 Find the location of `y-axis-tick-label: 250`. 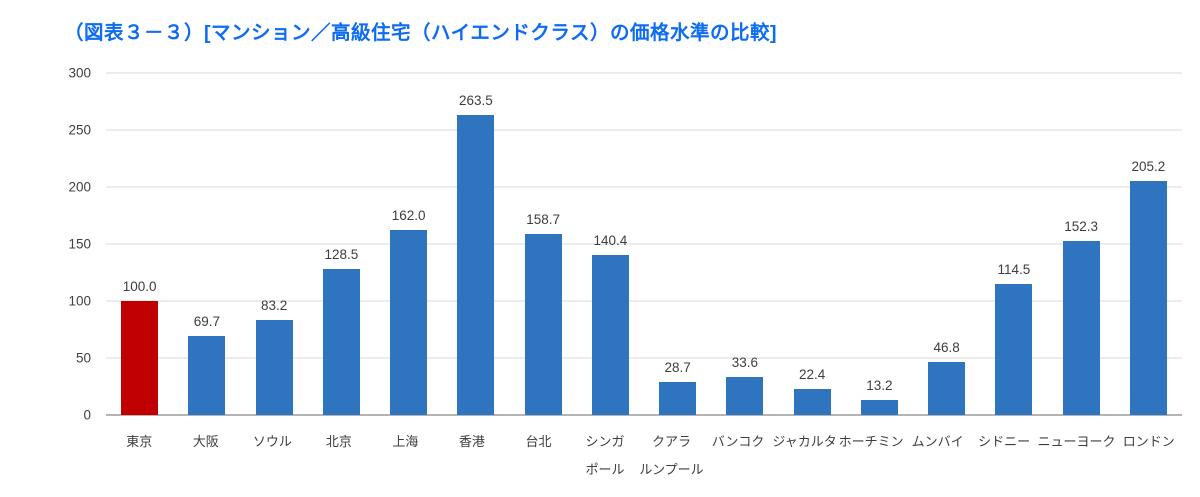

y-axis-tick-label: 250 is located at coordinates (79, 130).